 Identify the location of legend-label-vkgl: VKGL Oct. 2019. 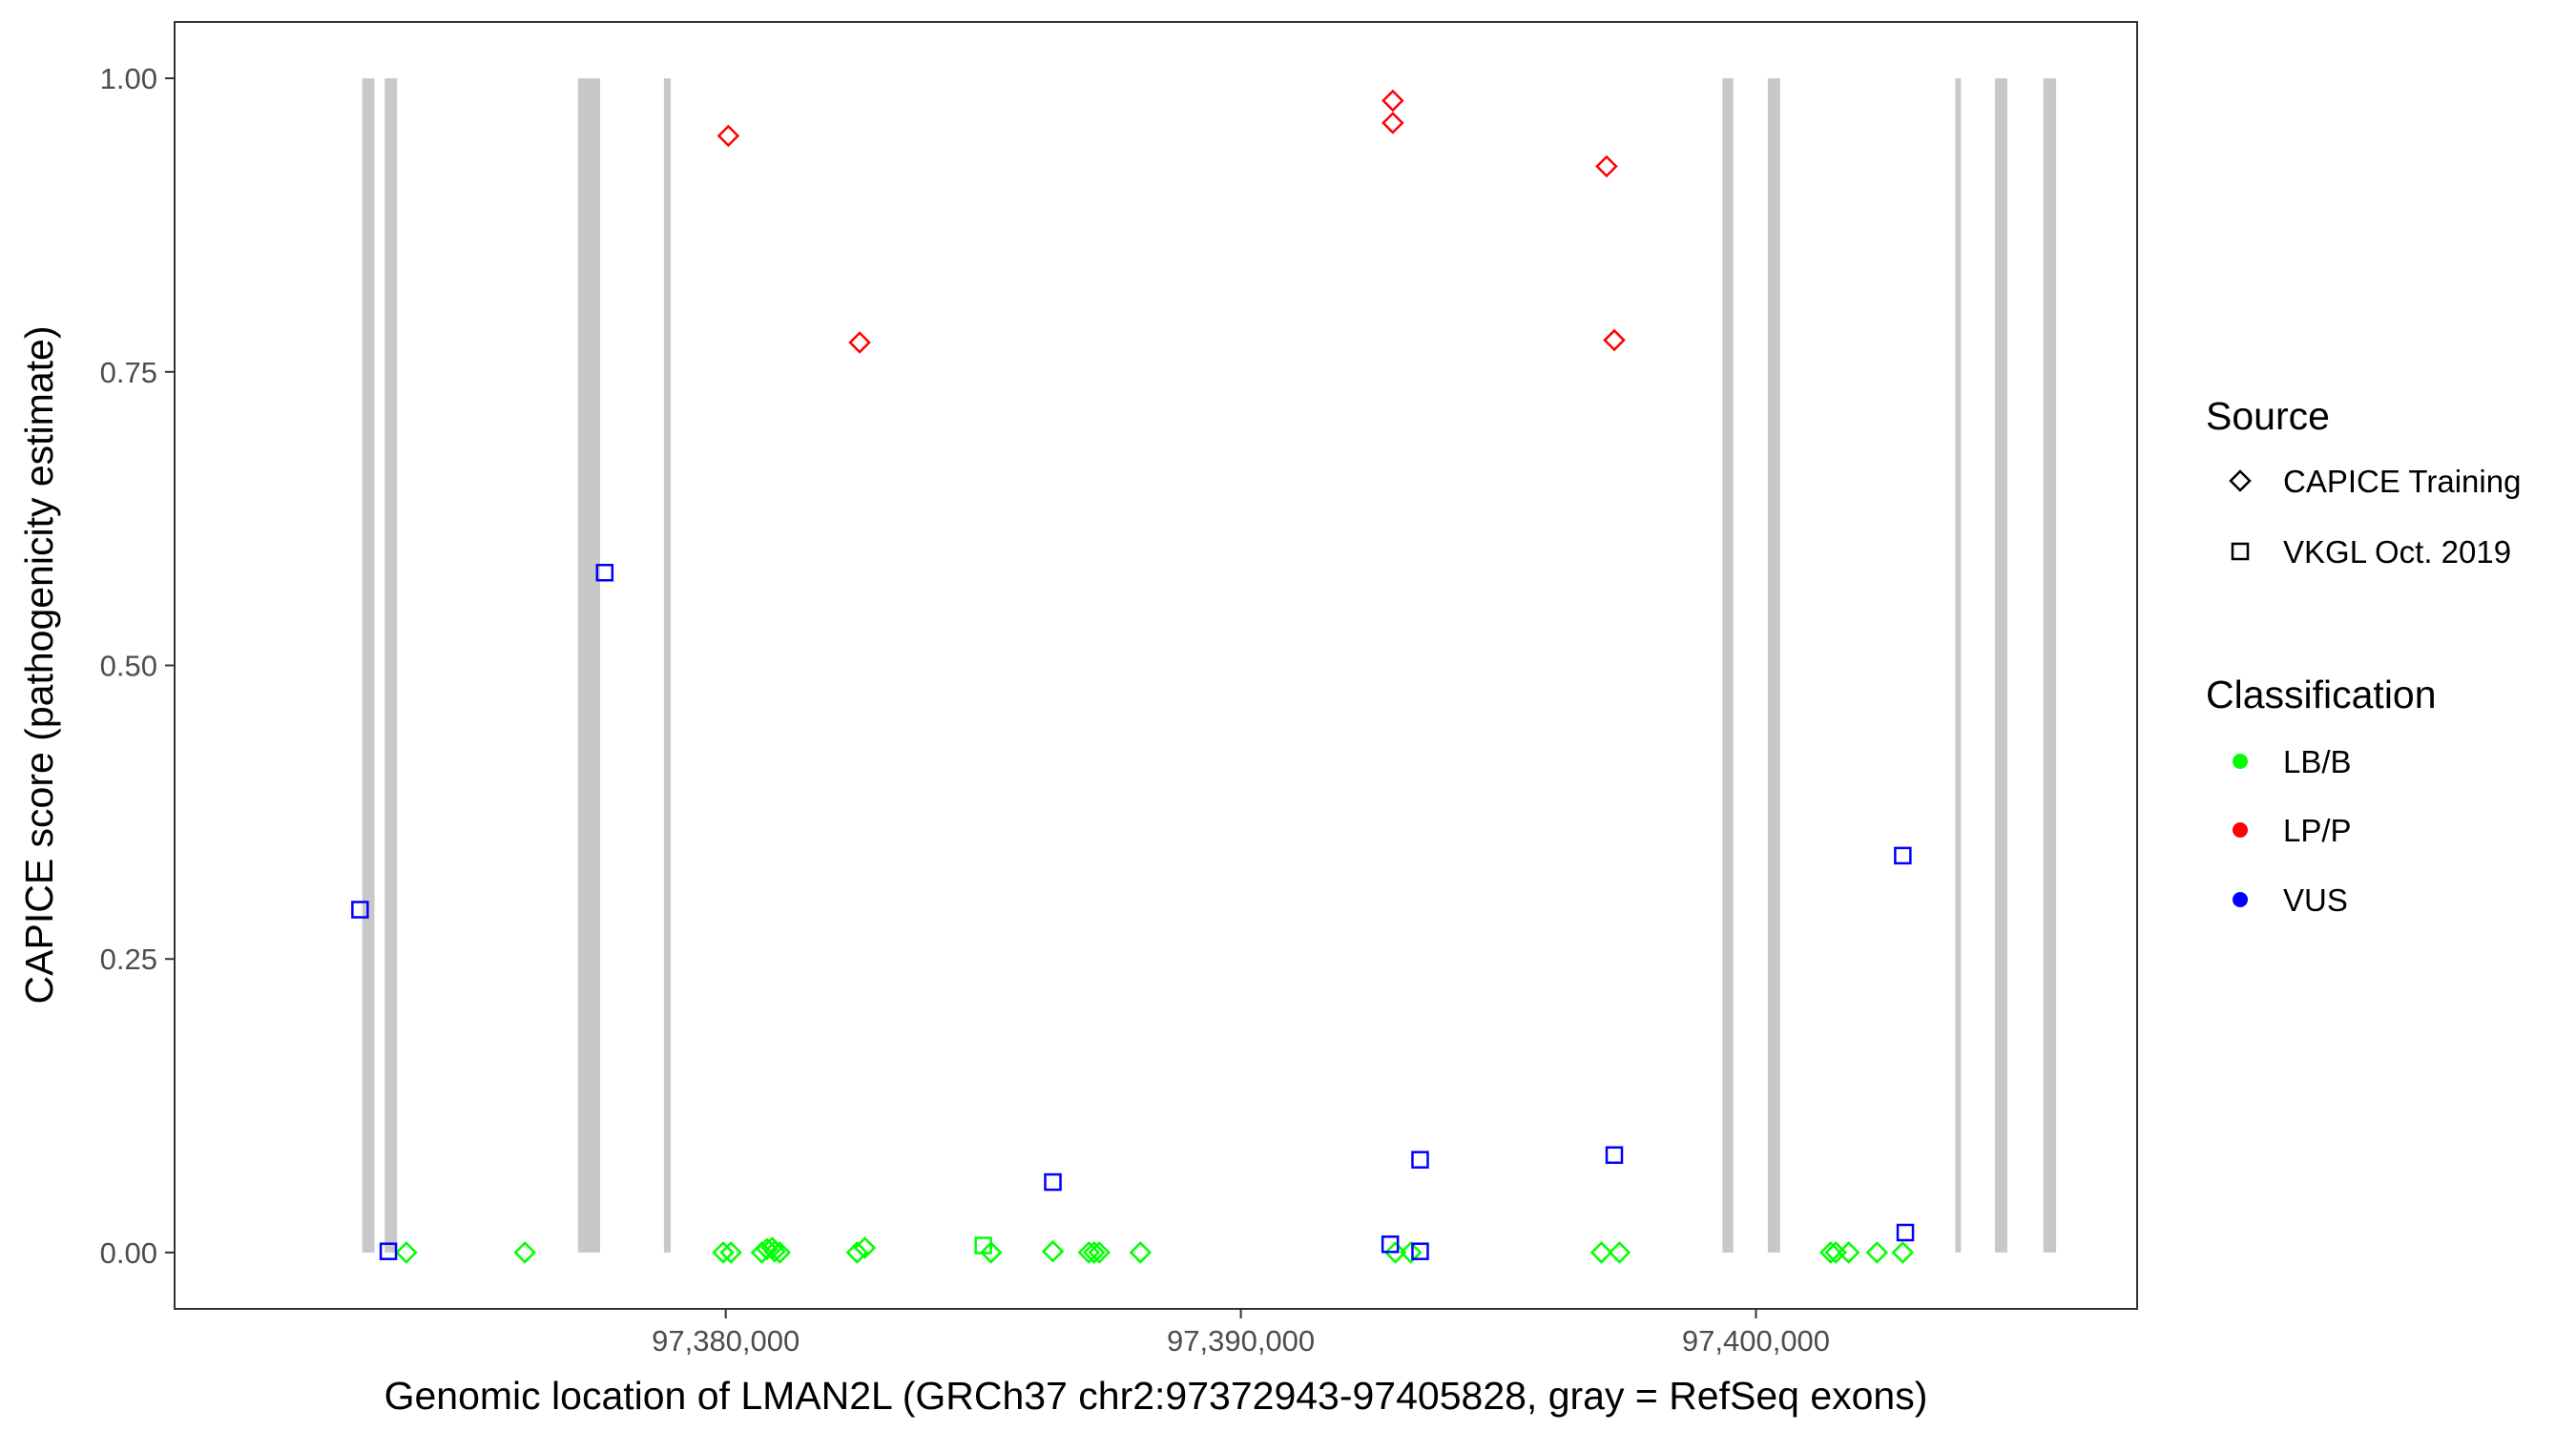
(2397, 552).